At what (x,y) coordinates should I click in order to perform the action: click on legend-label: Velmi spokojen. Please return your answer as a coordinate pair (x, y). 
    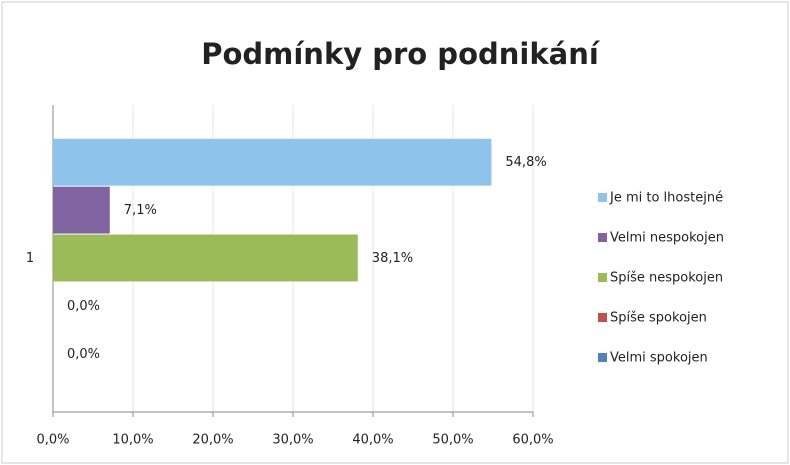
    Looking at the image, I should click on (659, 358).